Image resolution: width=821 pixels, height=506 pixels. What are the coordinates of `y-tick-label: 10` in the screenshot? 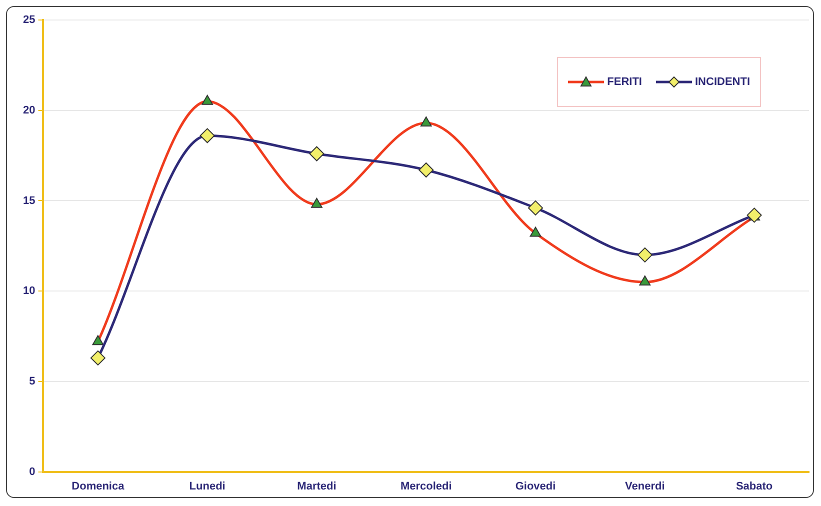 It's located at (29, 291).